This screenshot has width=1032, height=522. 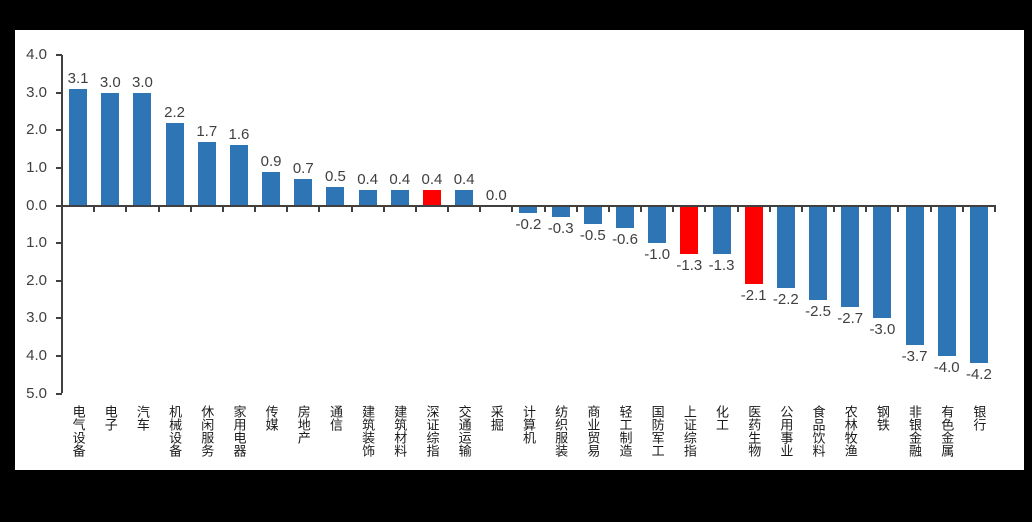 What do you see at coordinates (528, 225) in the screenshot?
I see `bar-value-label: -0.2` at bounding box center [528, 225].